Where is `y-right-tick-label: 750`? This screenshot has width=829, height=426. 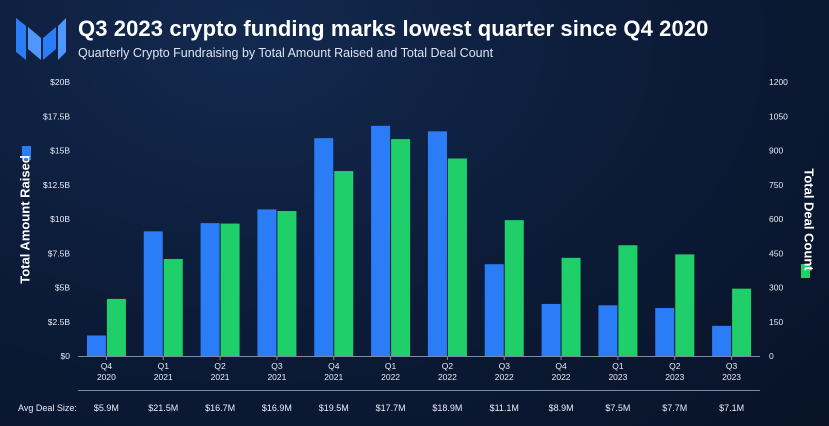 y-right-tick-label: 750 is located at coordinates (776, 185).